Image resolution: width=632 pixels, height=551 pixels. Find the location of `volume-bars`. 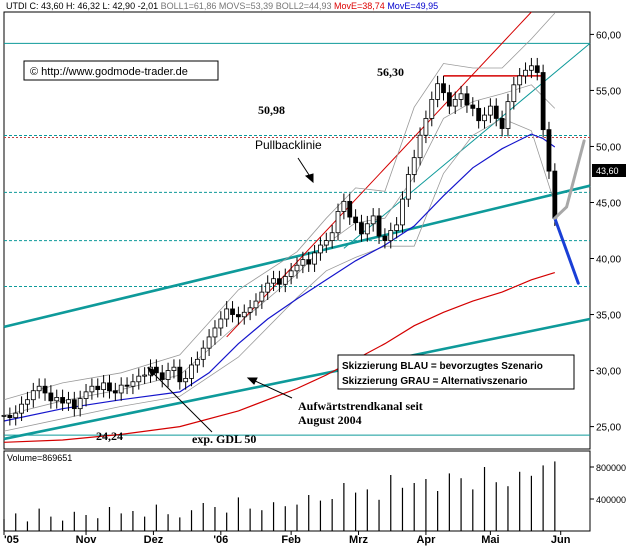

volume-bars is located at coordinates (279, 496).